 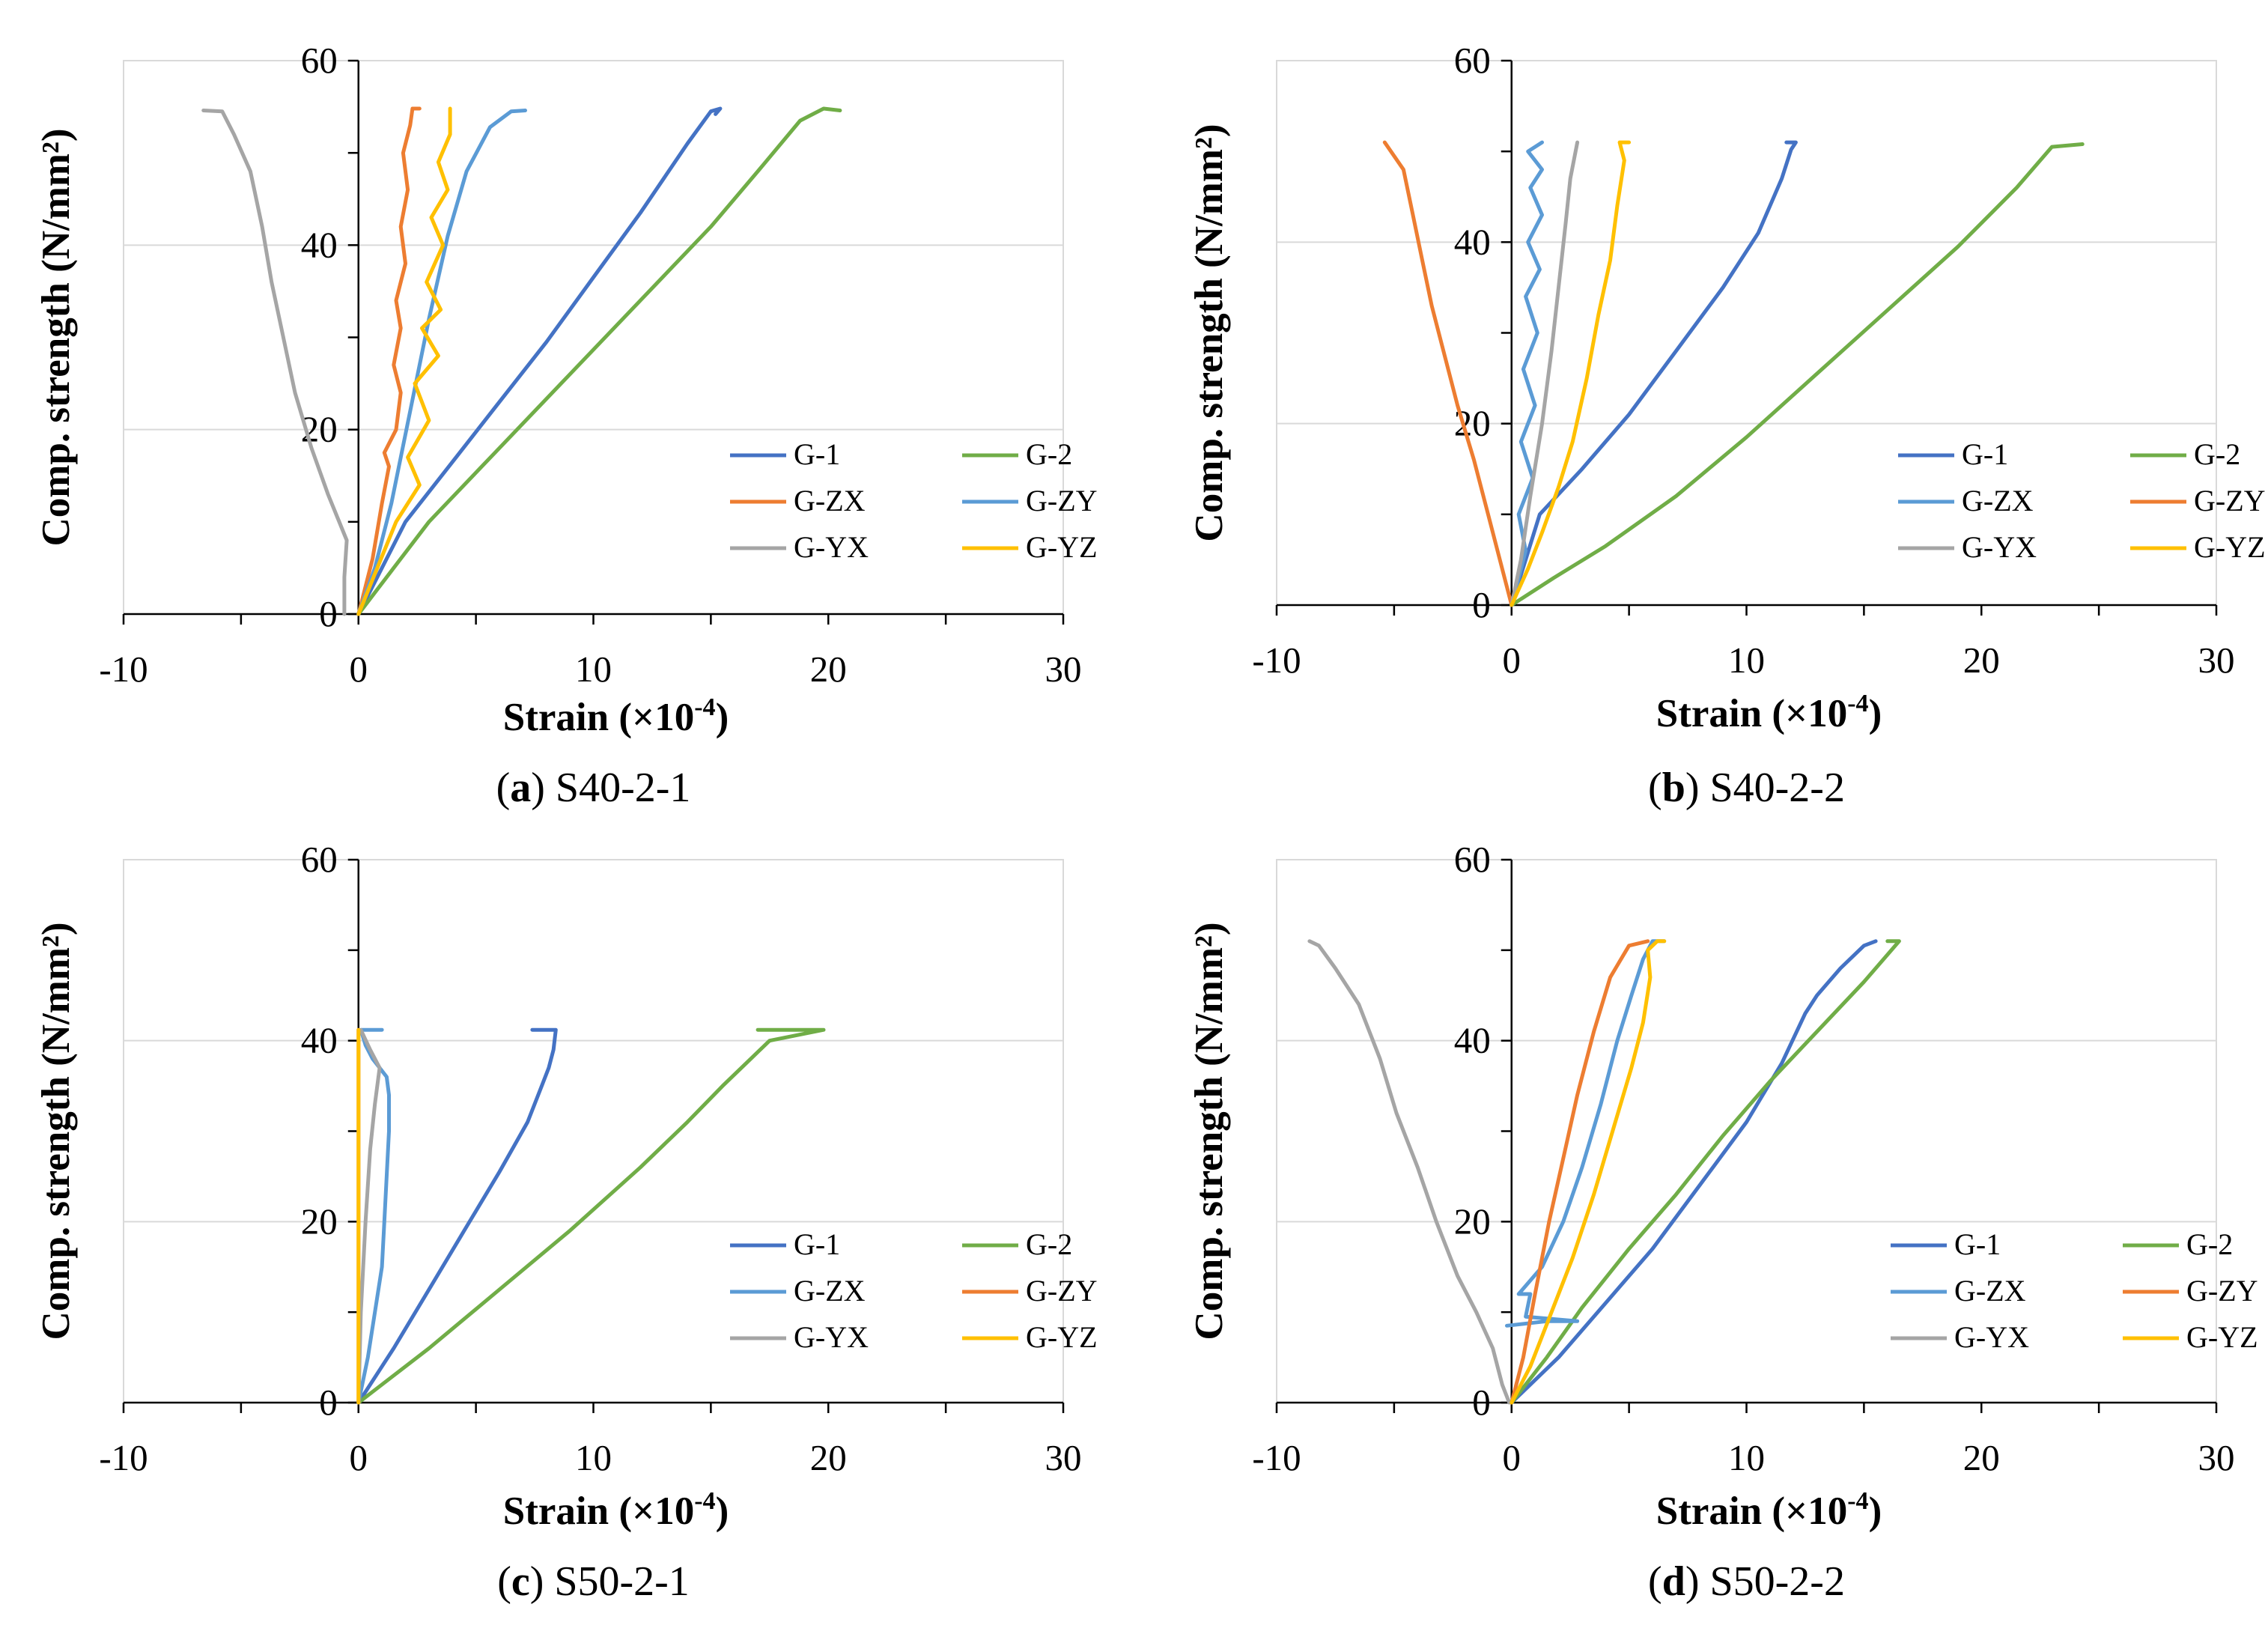 I want to click on panel-caption: (a) S40-2-1, so click(x=593, y=788).